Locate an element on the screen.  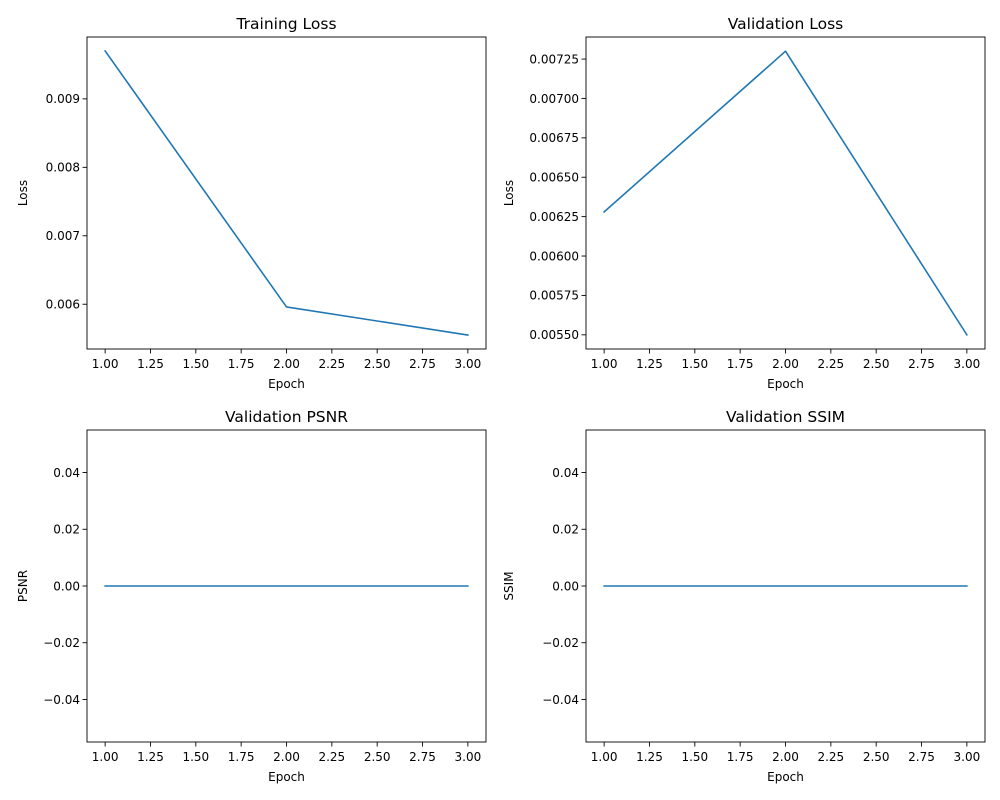
y-tick-label: 0.009 is located at coordinates (63, 99).